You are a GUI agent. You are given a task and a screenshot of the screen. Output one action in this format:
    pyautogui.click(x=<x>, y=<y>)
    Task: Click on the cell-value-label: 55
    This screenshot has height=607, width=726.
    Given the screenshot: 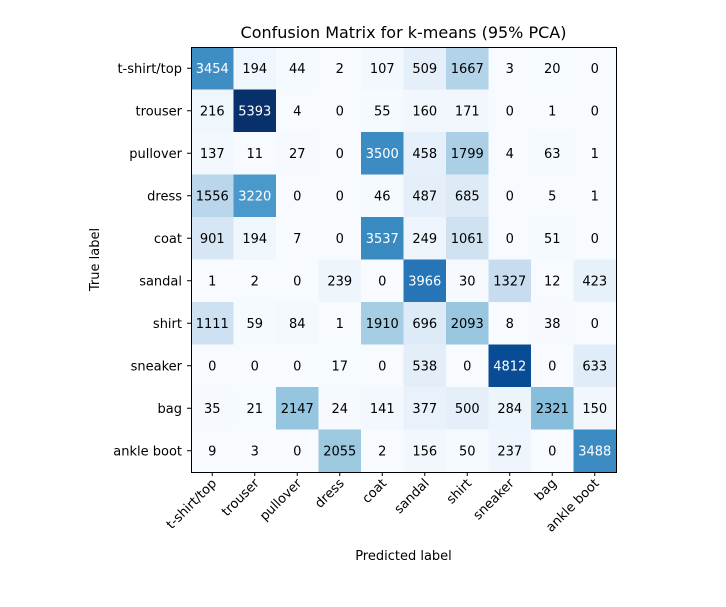 What is the action you would take?
    pyautogui.click(x=382, y=111)
    